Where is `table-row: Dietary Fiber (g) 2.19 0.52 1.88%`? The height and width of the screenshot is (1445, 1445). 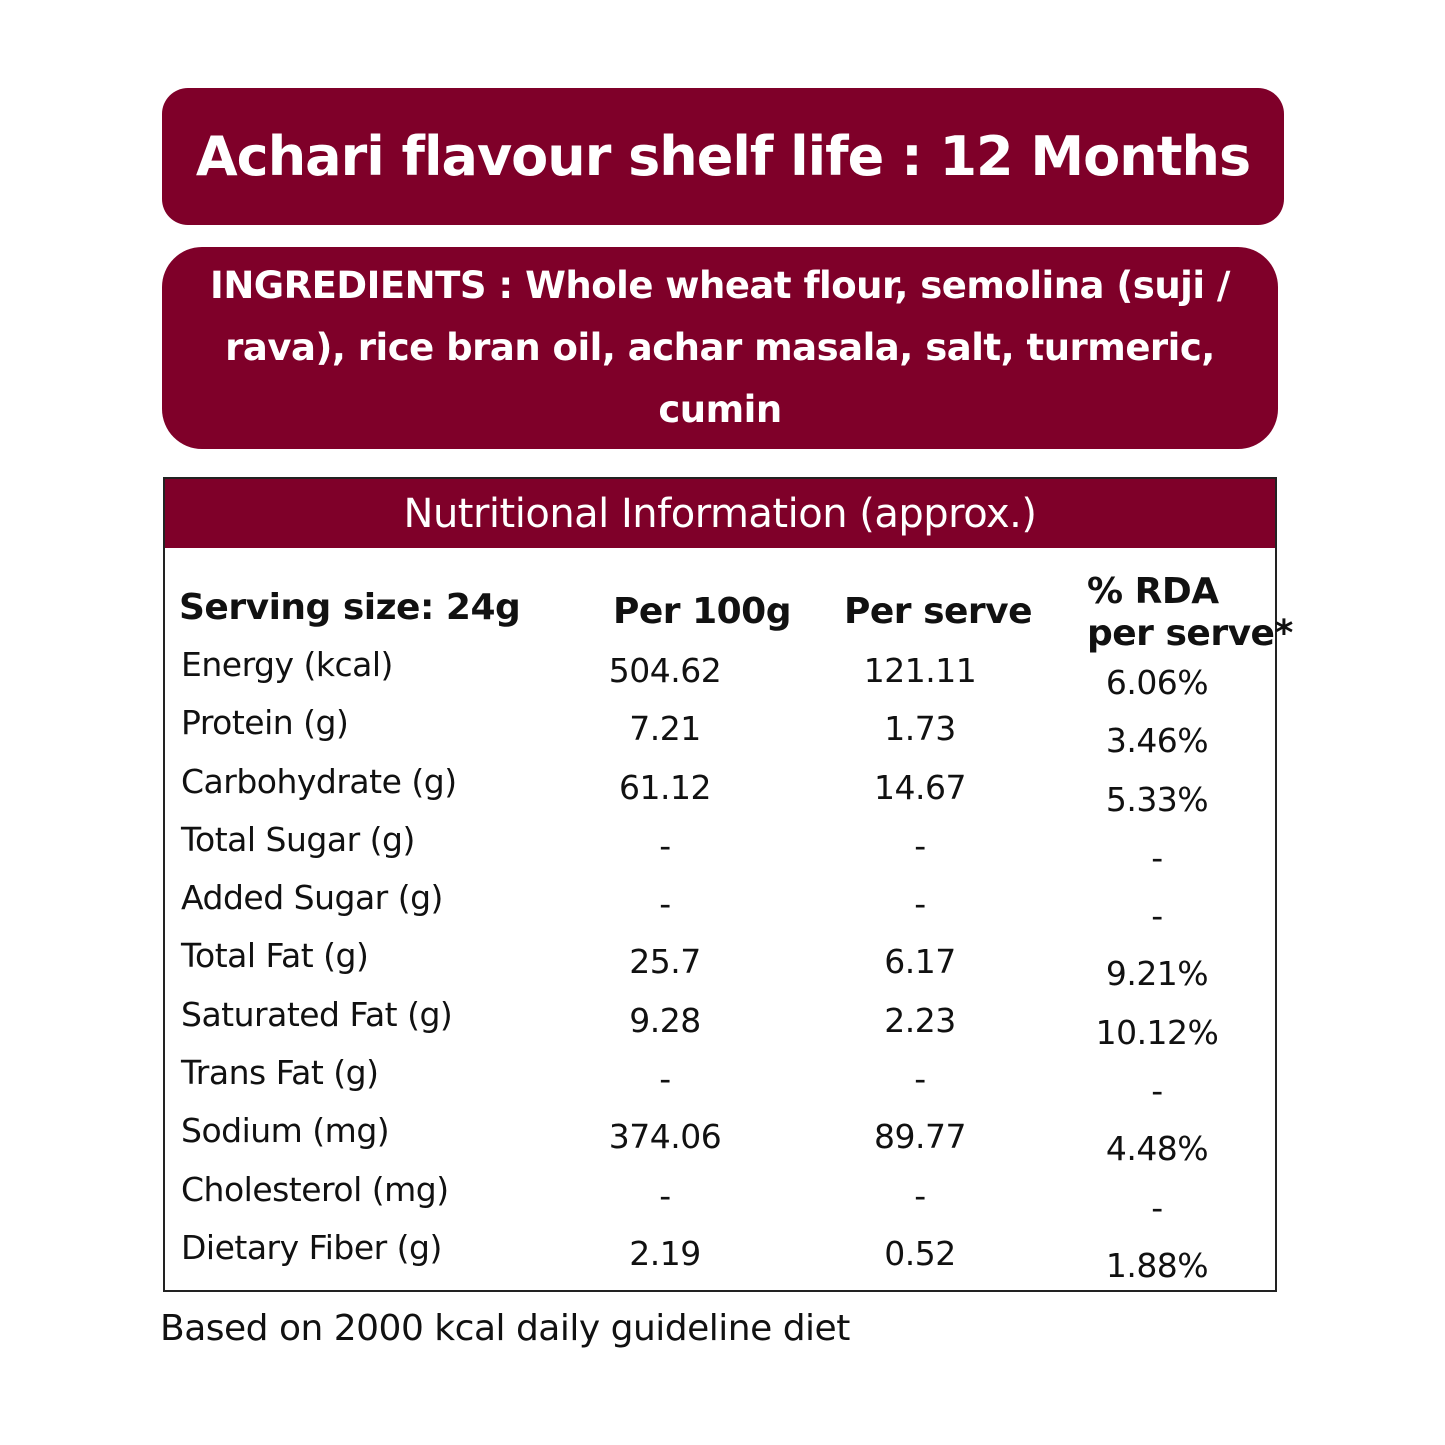 table-row: Dietary Fiber (g) 2.19 0.52 1.88% is located at coordinates (720, 1259).